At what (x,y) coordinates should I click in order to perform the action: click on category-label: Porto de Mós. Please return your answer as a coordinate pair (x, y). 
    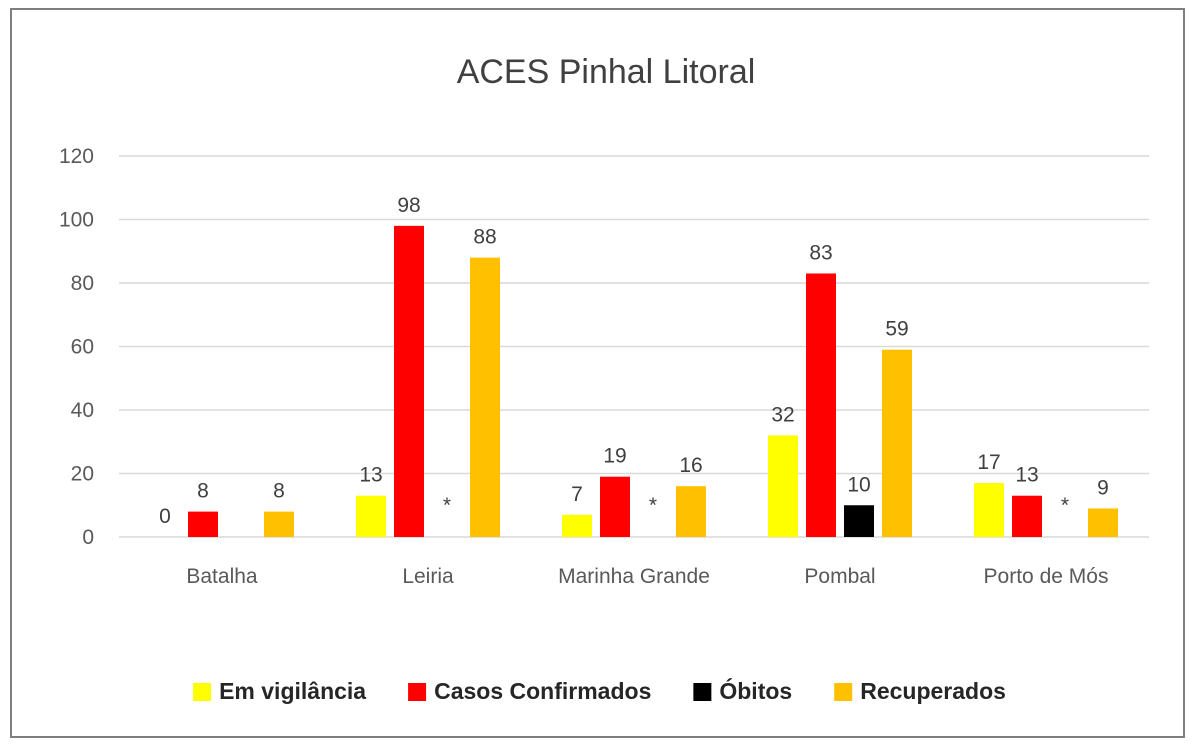
    Looking at the image, I should click on (1046, 576).